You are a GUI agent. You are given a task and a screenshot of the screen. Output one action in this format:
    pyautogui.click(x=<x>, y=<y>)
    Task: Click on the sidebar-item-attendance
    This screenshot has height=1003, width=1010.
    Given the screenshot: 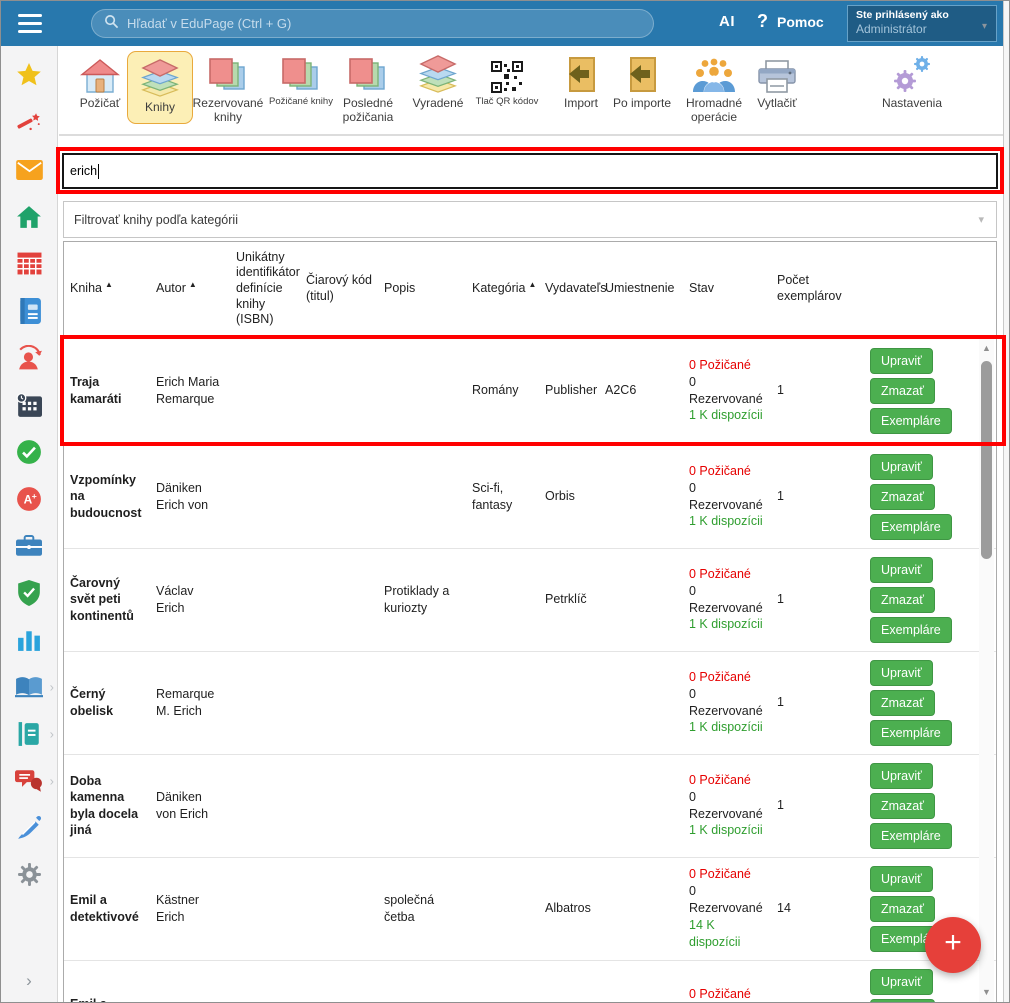 What is the action you would take?
    pyautogui.click(x=29, y=404)
    